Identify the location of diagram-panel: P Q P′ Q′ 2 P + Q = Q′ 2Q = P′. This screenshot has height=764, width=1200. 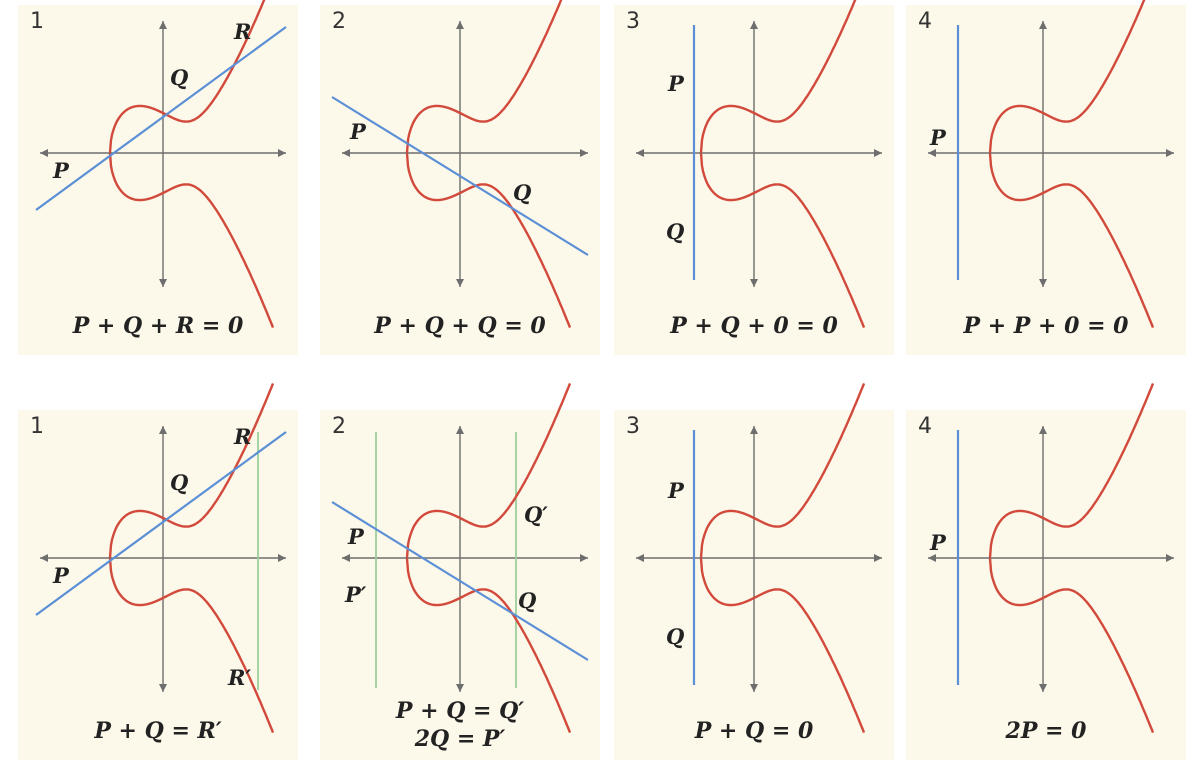
(460, 571).